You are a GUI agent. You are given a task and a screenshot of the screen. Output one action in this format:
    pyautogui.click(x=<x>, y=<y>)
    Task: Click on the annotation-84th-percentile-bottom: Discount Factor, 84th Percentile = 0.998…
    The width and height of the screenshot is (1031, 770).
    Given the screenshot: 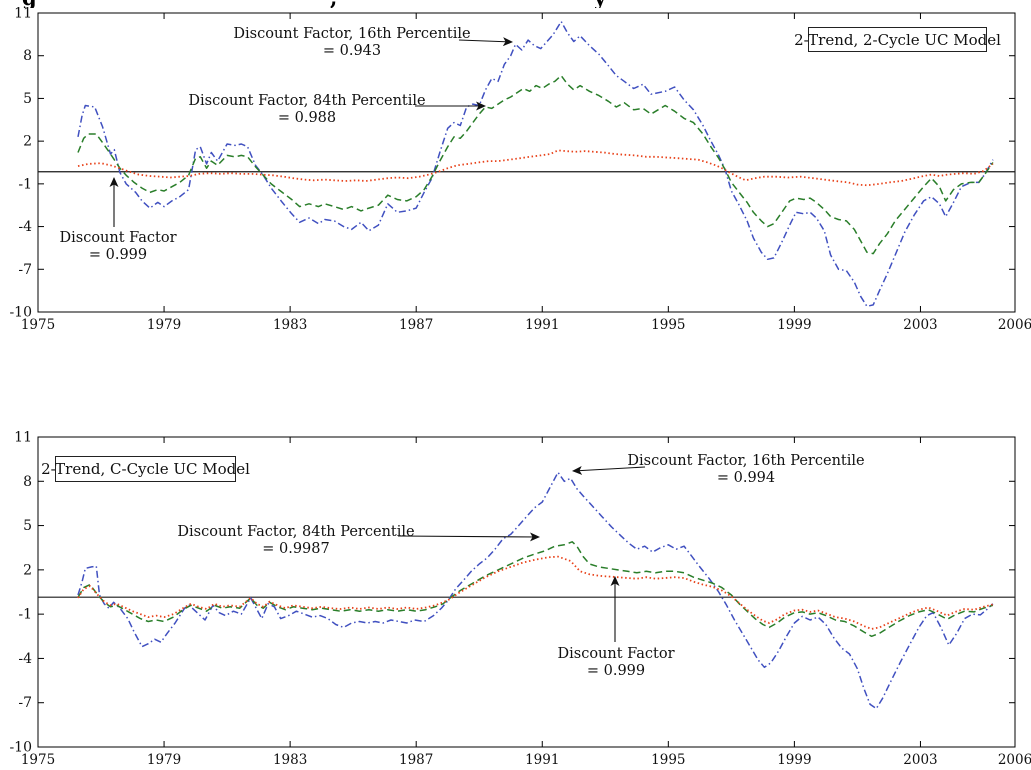 What is the action you would take?
    pyautogui.click(x=295, y=540)
    